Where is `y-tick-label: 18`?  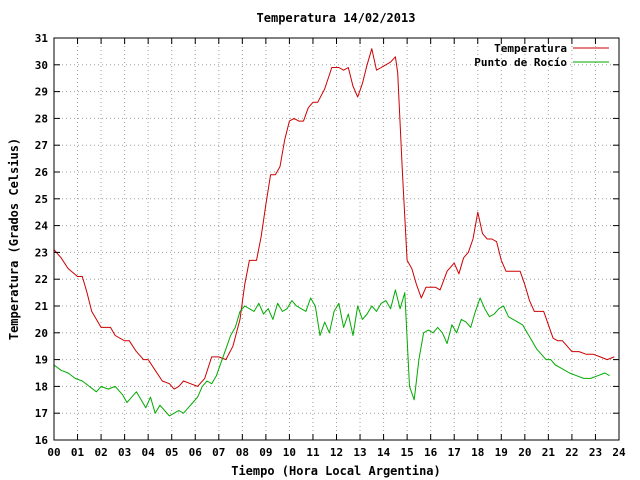
y-tick-label: 18 is located at coordinates (41, 386).